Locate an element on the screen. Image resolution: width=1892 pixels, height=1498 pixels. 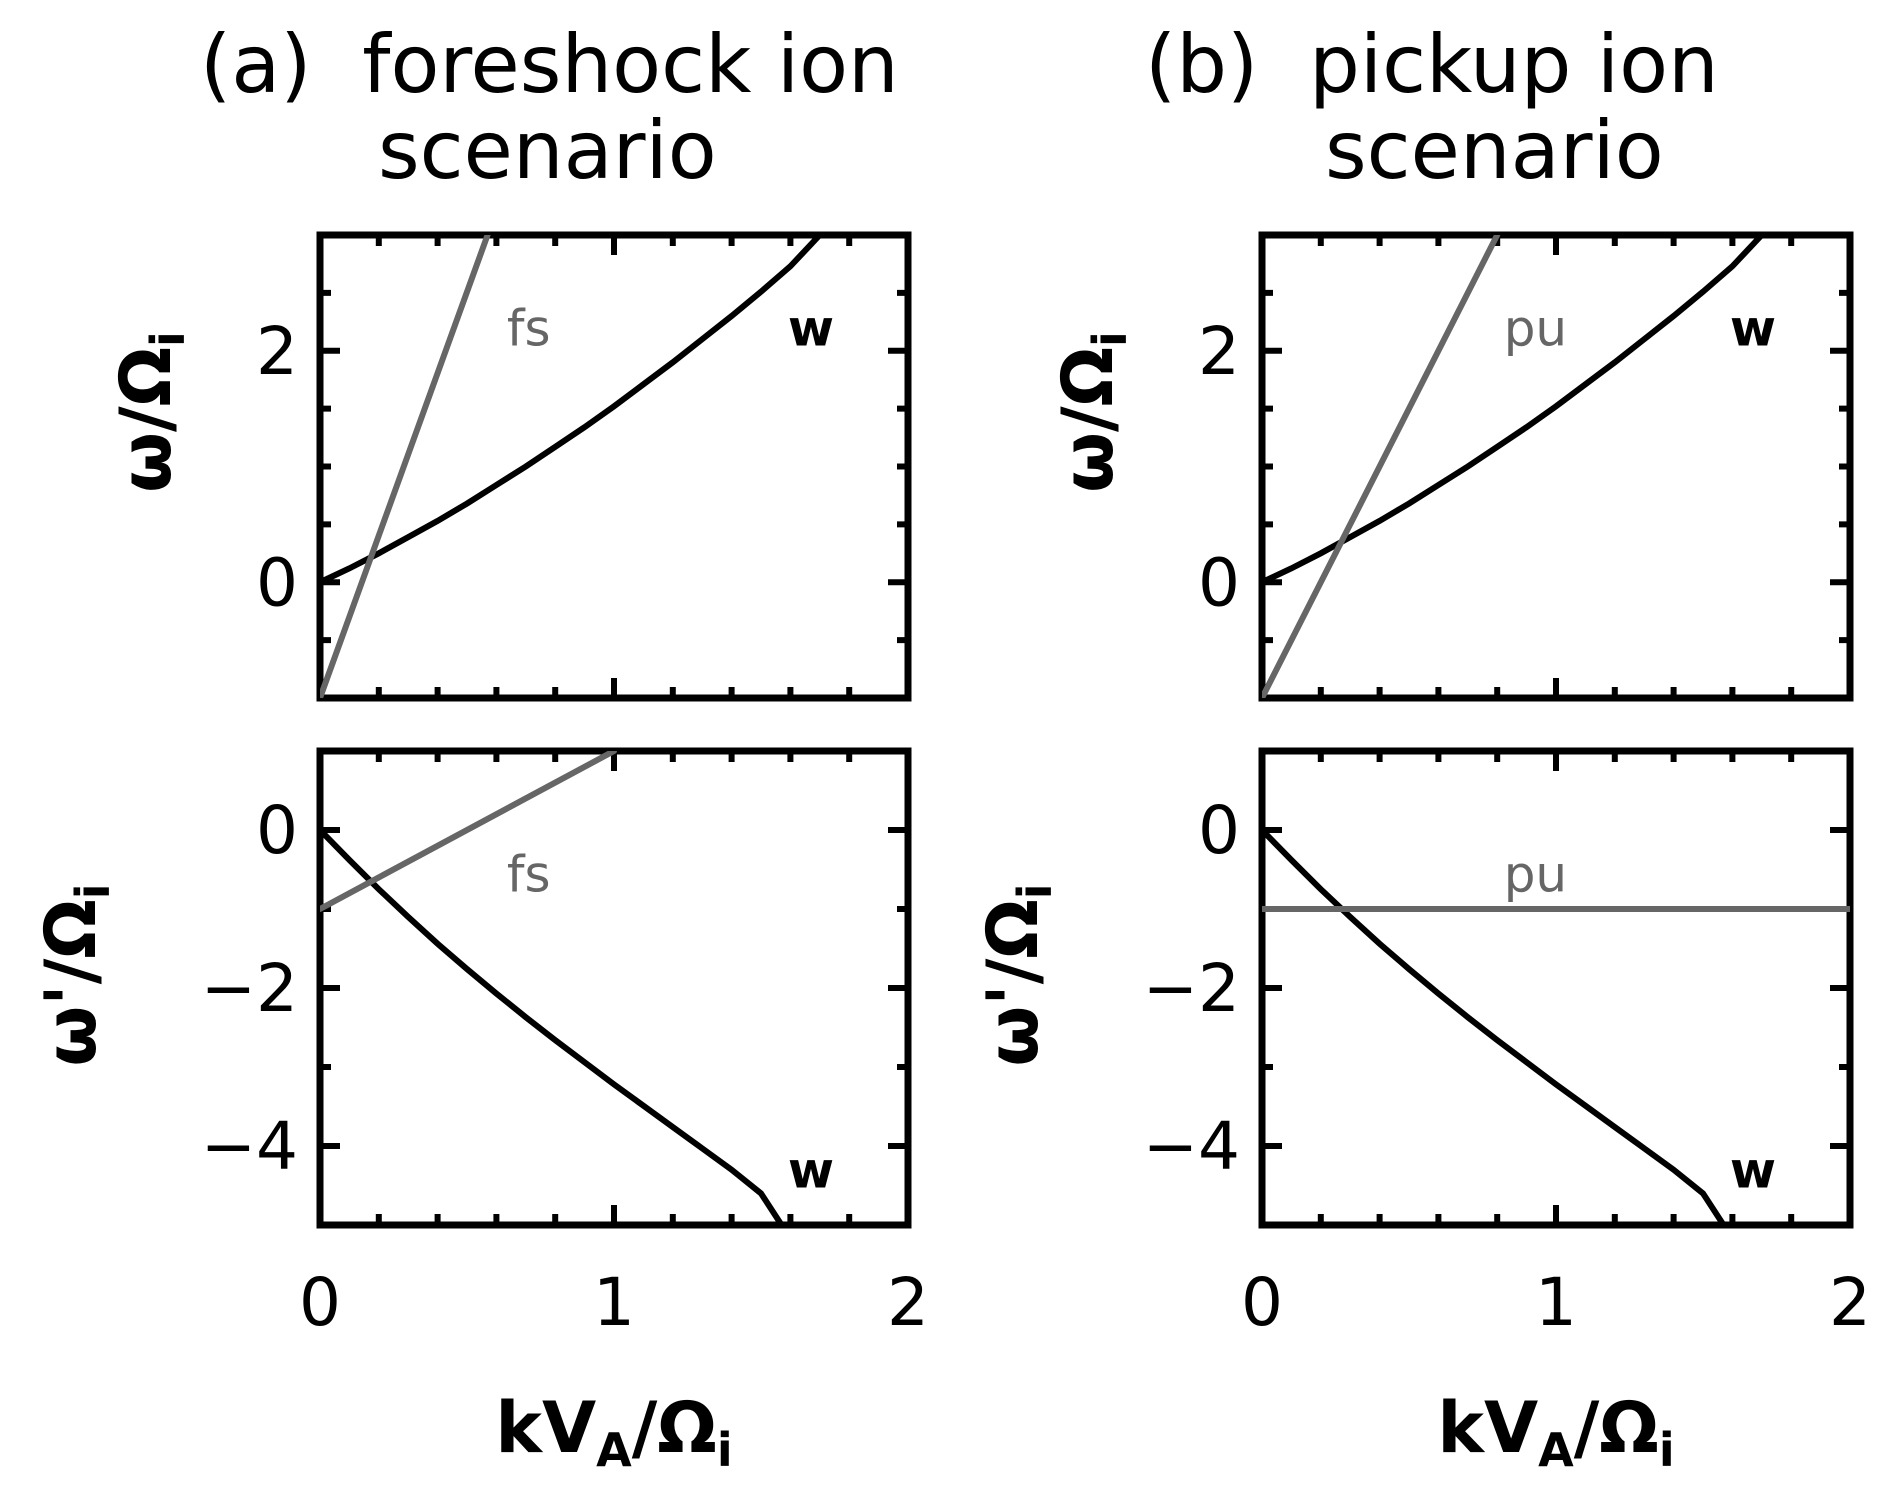
plot-a-top: 0 2 w fs is located at coordinates (584, 466).